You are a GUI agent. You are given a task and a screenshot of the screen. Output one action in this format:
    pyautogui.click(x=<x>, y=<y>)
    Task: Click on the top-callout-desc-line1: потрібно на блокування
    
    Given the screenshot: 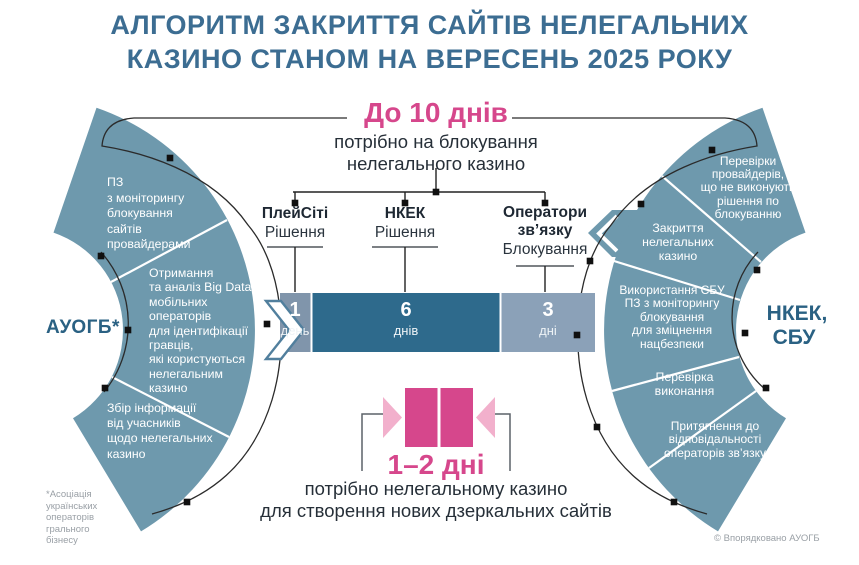 What is the action you would take?
    pyautogui.click(x=436, y=141)
    